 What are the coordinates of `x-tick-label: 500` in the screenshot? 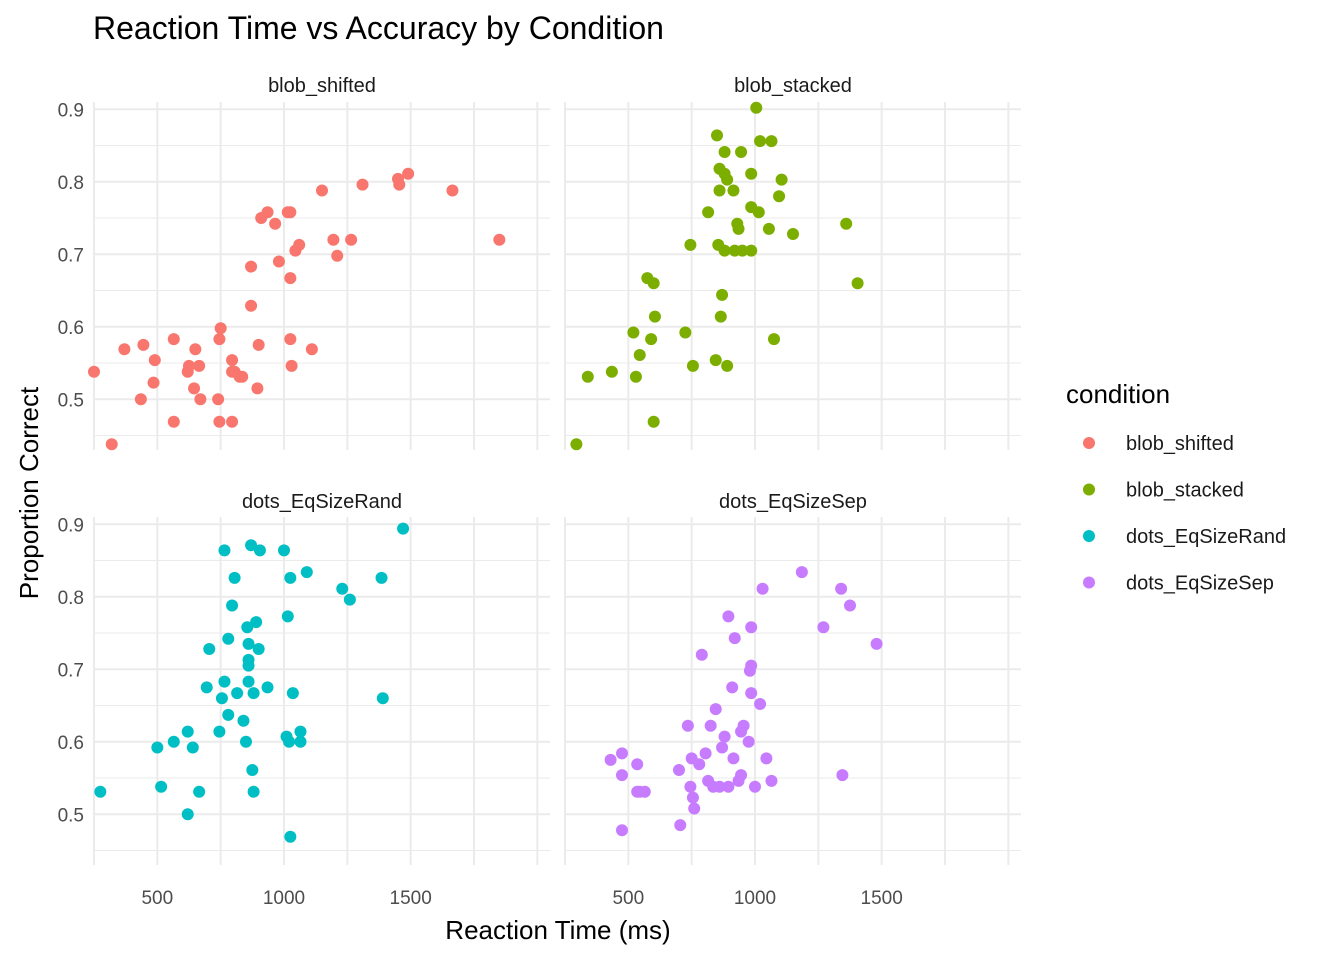 It's located at (628, 898).